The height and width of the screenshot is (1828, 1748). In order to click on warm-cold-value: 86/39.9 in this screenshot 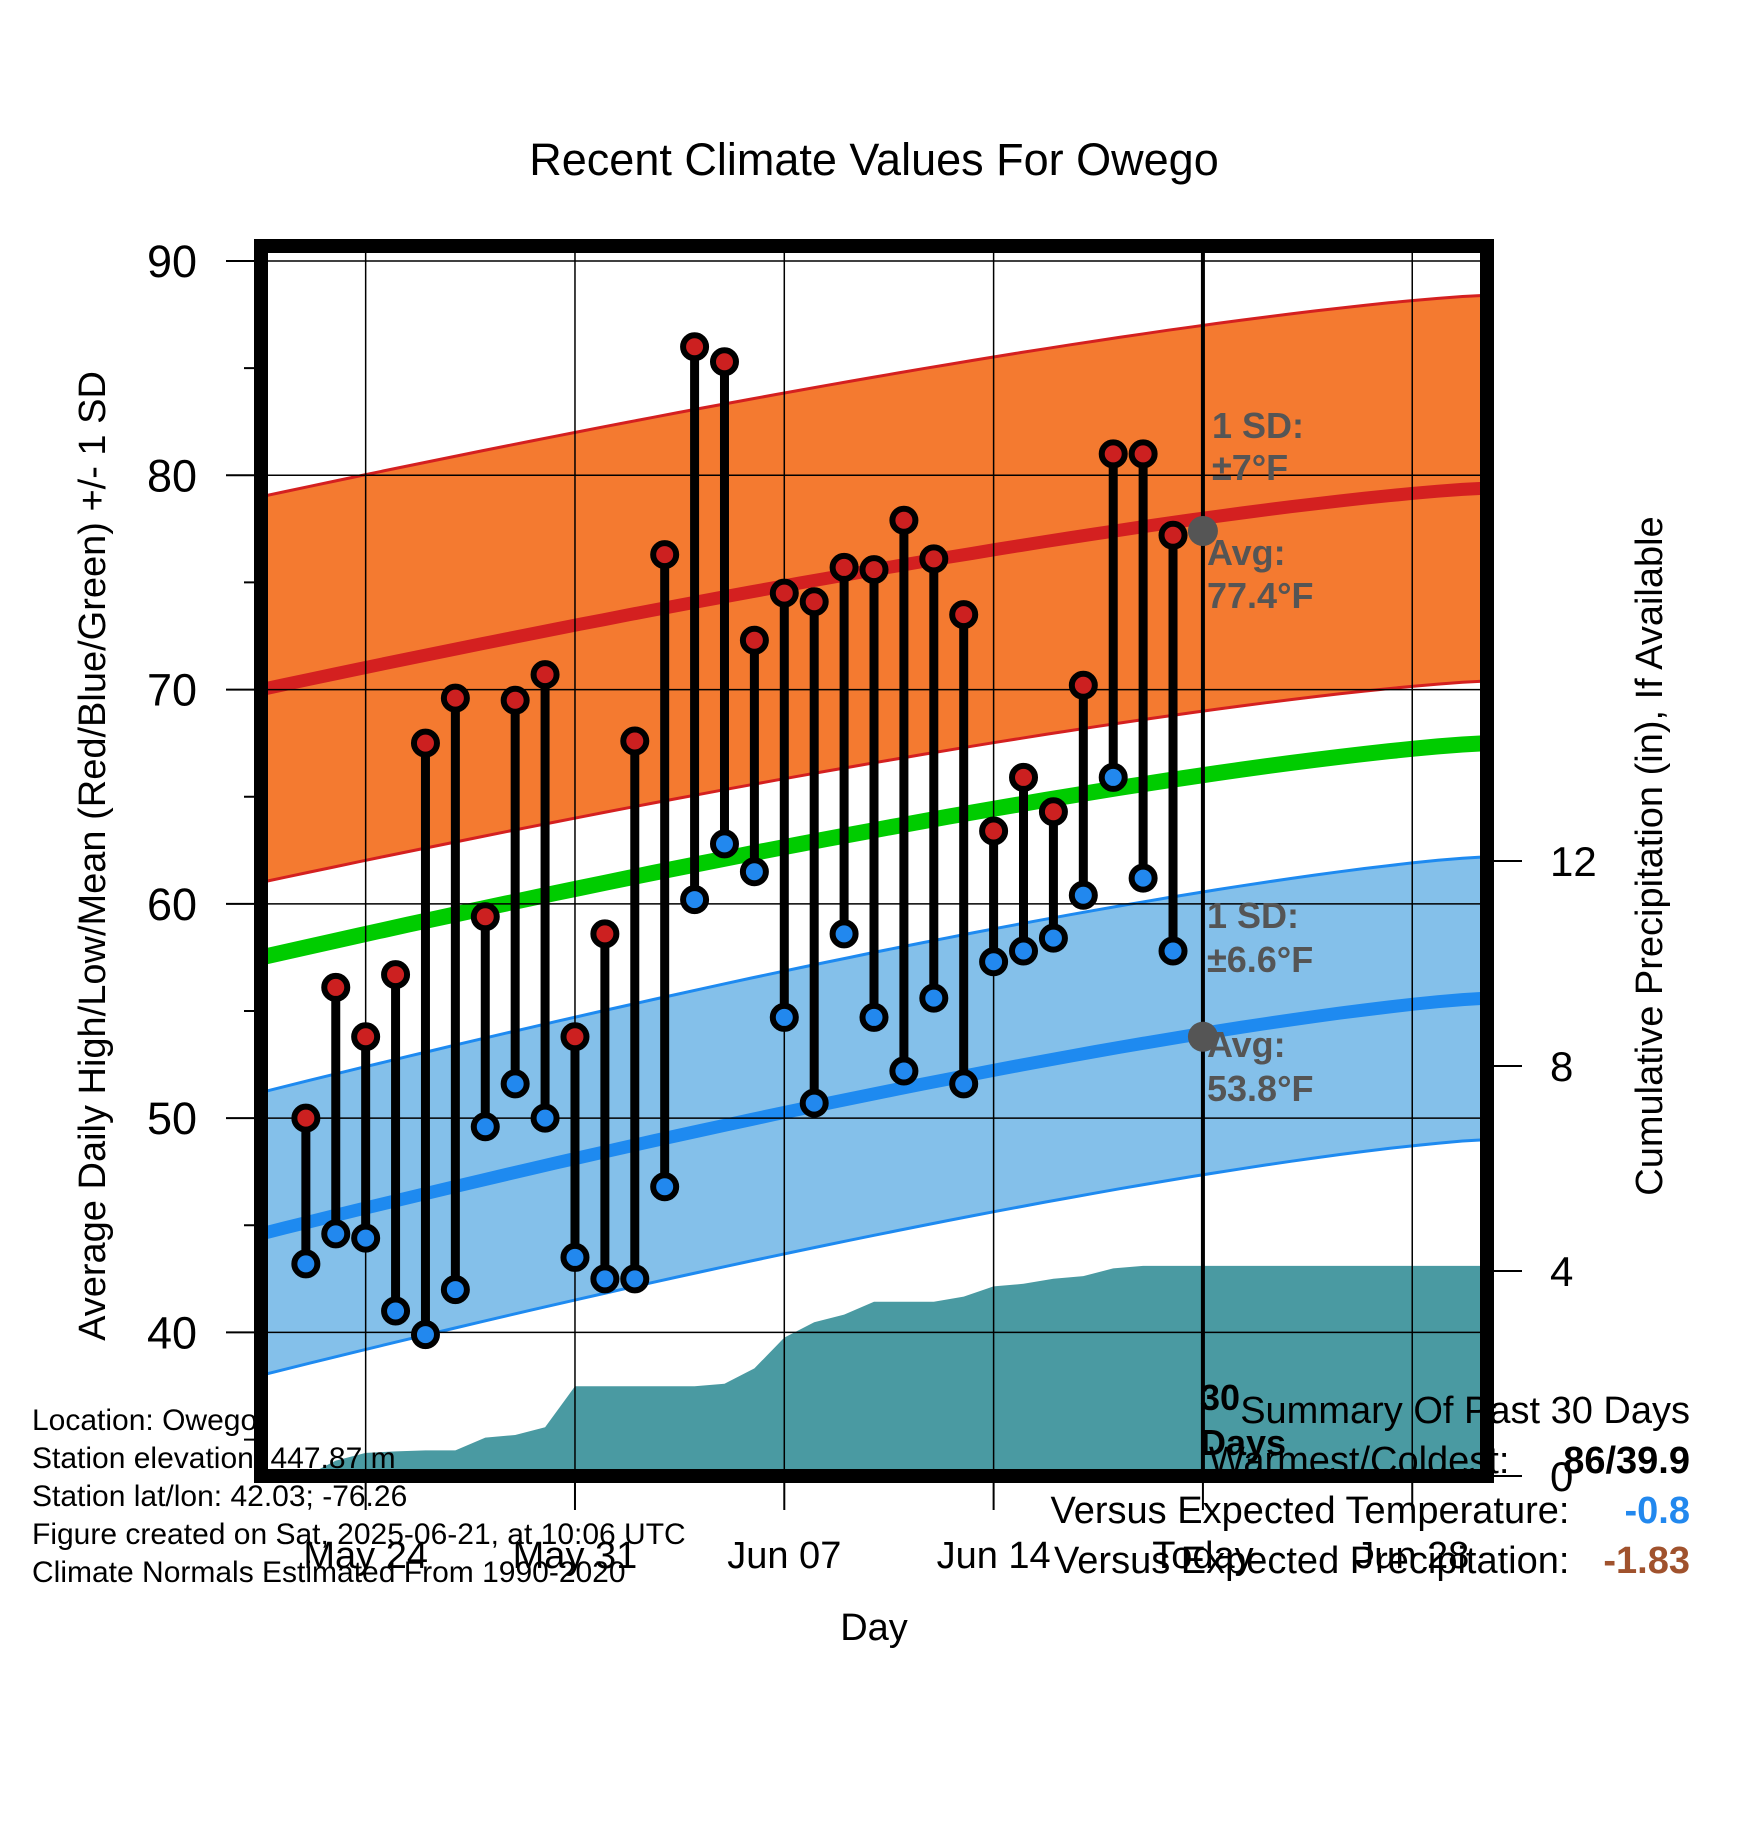, I will do `click(1626, 1461)`.